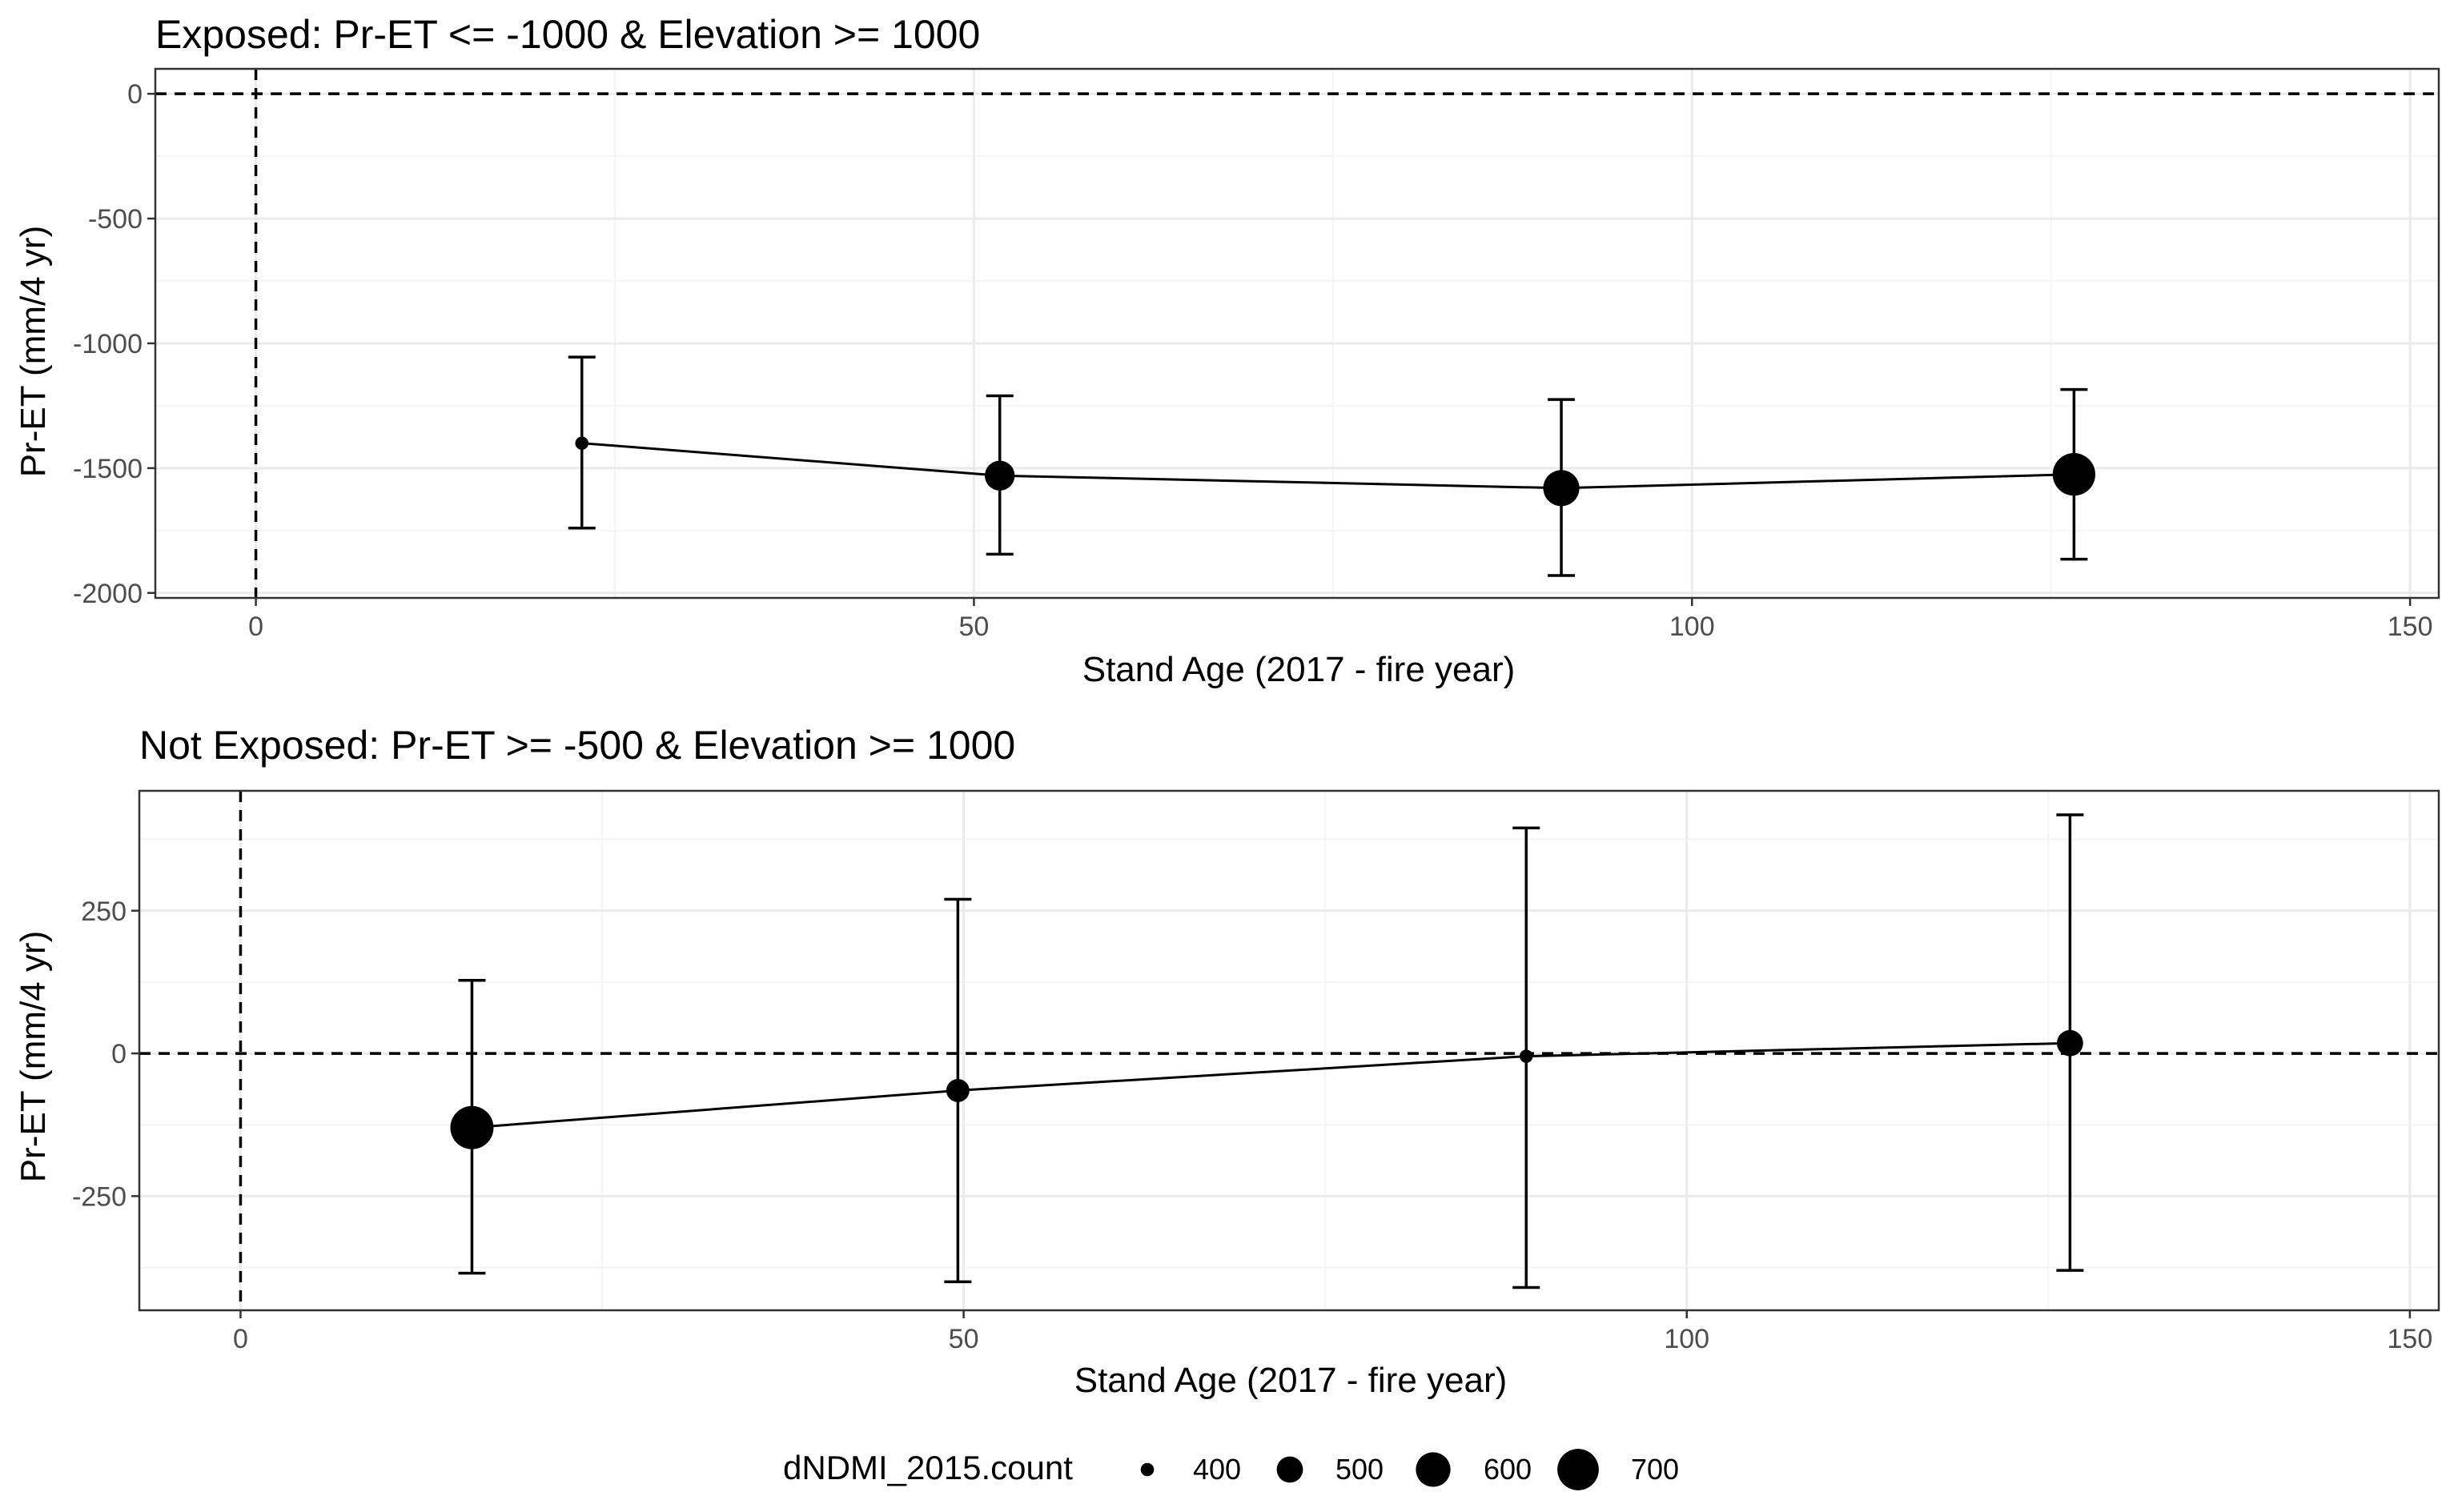 This screenshot has height=1512, width=2458. I want to click on legend-label: 400, so click(1217, 1469).